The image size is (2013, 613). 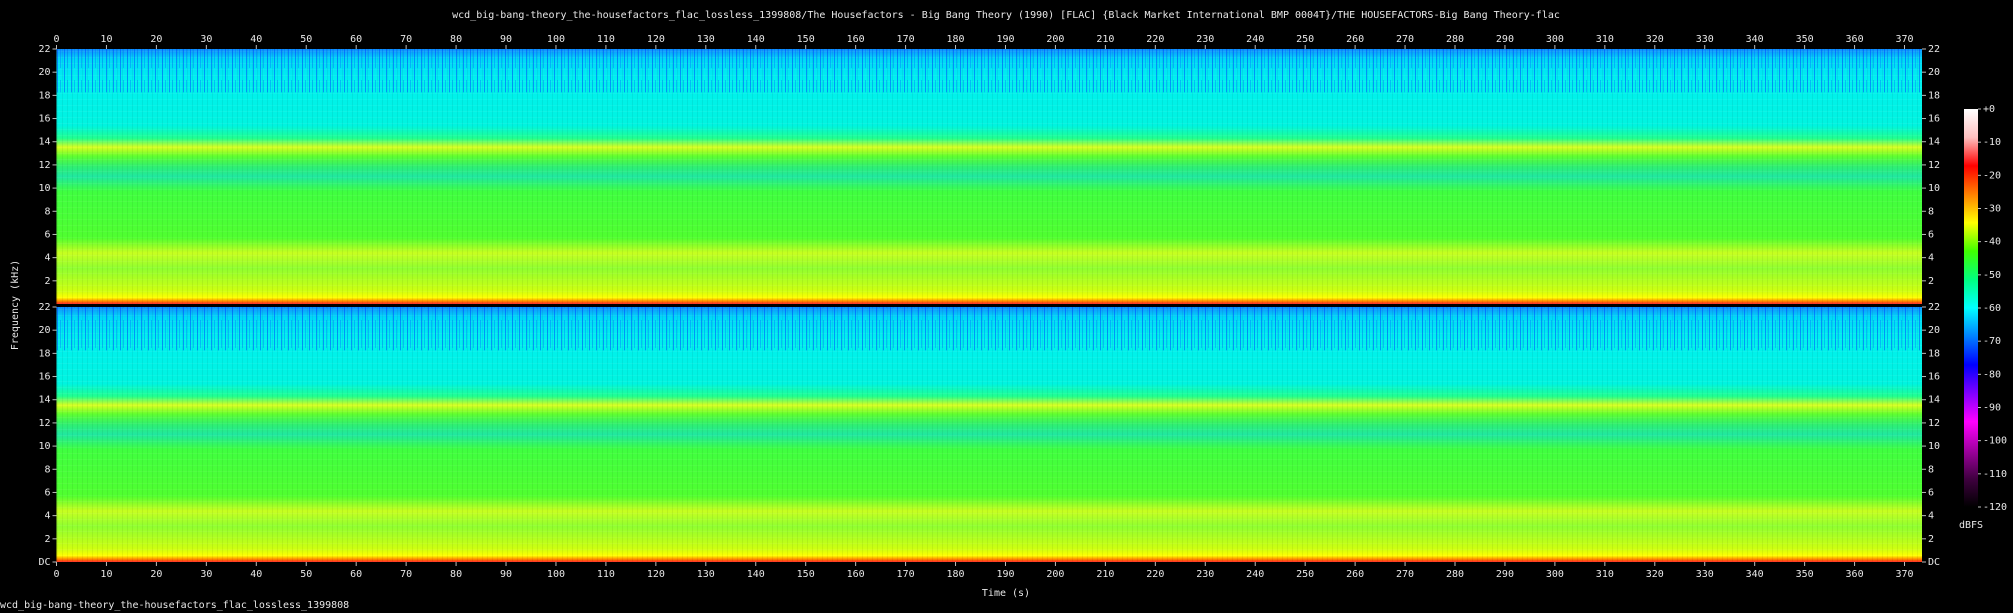 What do you see at coordinates (1995, 441) in the screenshot?
I see `colorbar-tick-label: -100` at bounding box center [1995, 441].